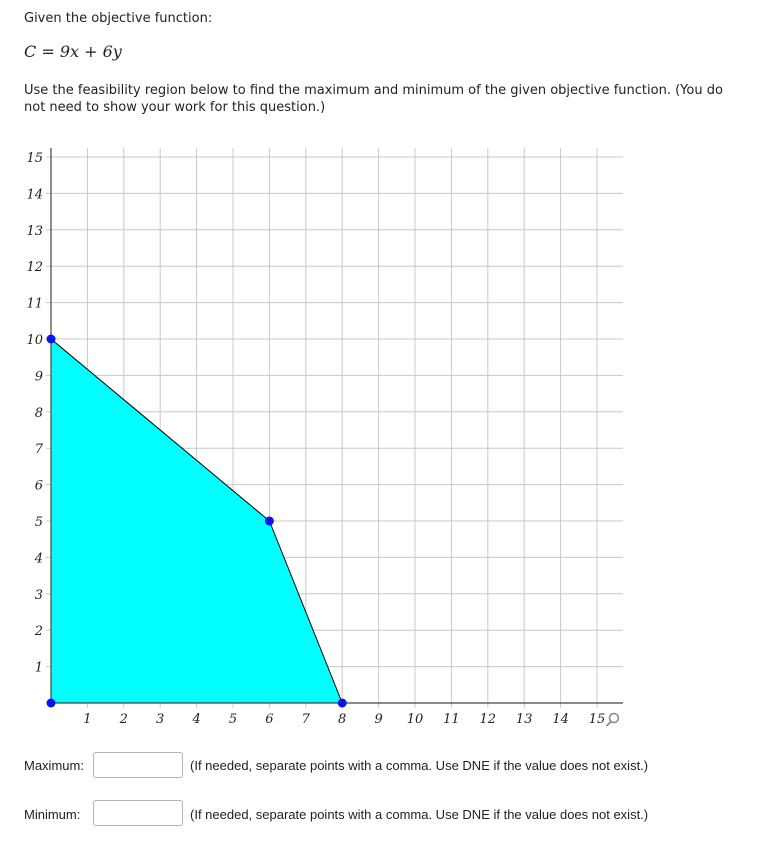 This screenshot has height=850, width=757. I want to click on x-tick-label: 4, so click(195, 719).